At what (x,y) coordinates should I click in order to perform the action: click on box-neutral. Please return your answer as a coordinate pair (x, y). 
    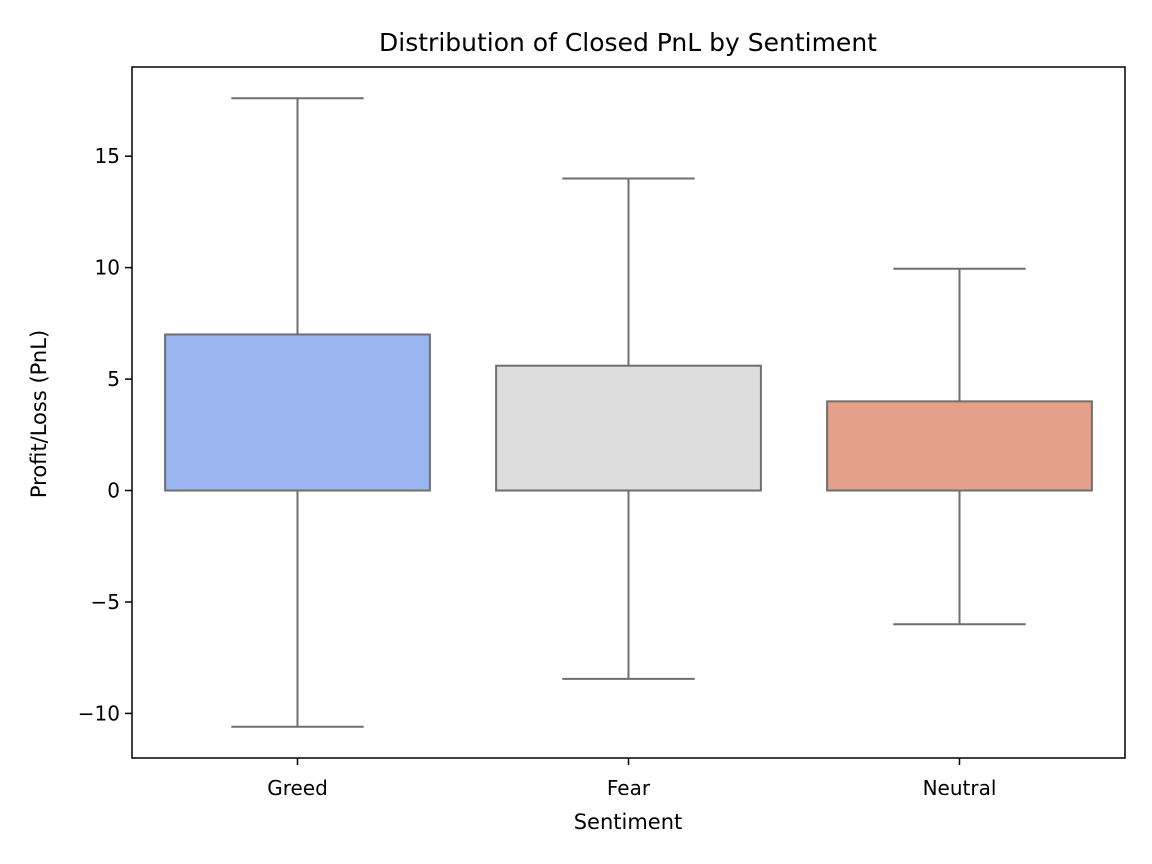
    Looking at the image, I should click on (959, 446).